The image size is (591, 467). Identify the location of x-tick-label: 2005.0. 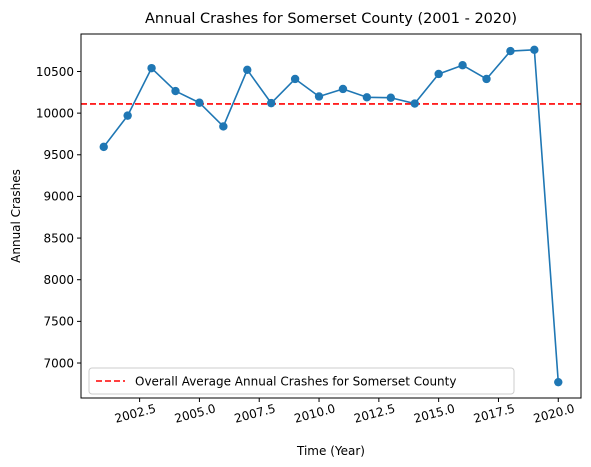
(195, 413).